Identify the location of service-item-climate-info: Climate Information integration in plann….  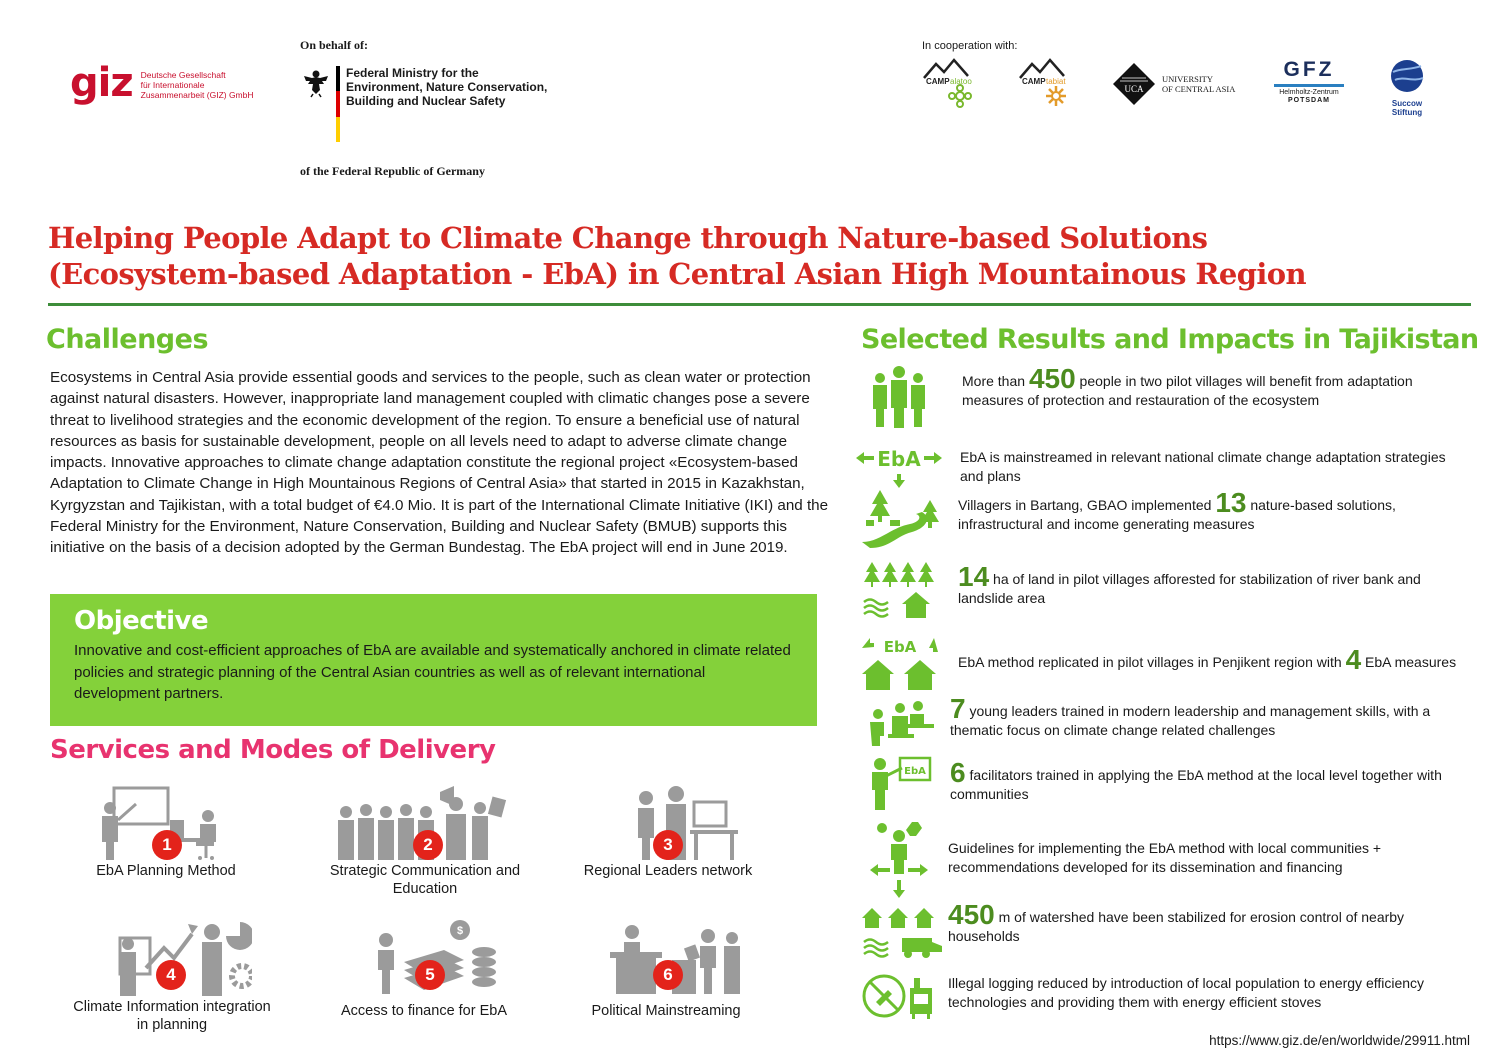
(172, 976).